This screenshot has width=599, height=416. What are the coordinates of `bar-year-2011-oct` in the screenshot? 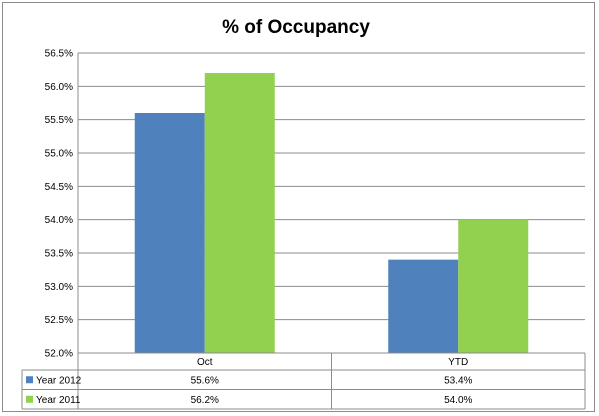 It's located at (239, 213).